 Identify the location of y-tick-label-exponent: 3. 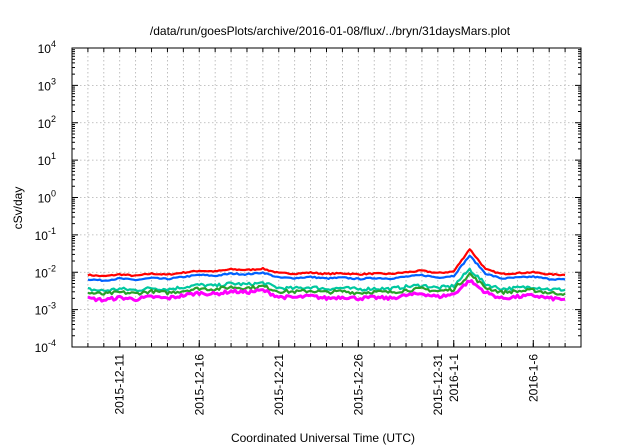
(53, 81).